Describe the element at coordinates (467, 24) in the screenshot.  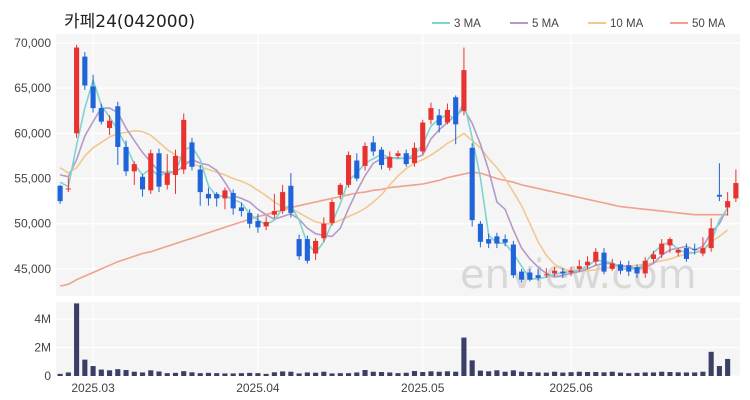
I see `legend-label: 3 MA` at that location.